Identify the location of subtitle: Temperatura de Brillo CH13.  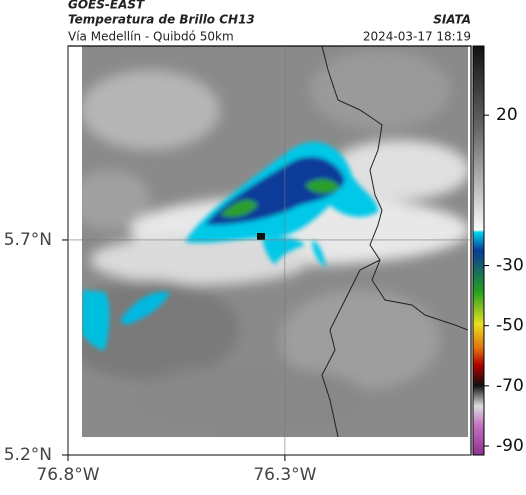
(161, 20).